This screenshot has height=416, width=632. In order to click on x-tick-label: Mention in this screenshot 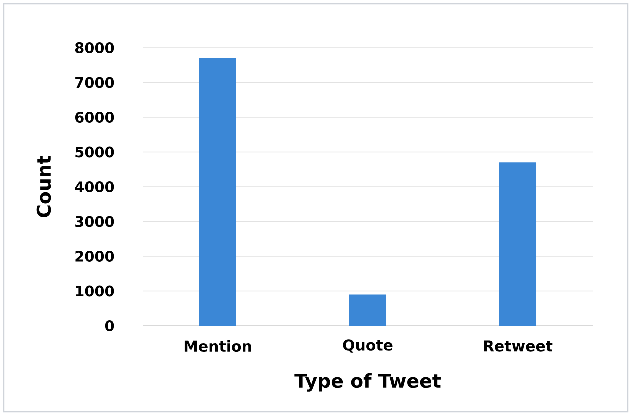, I will do `click(218, 346)`.